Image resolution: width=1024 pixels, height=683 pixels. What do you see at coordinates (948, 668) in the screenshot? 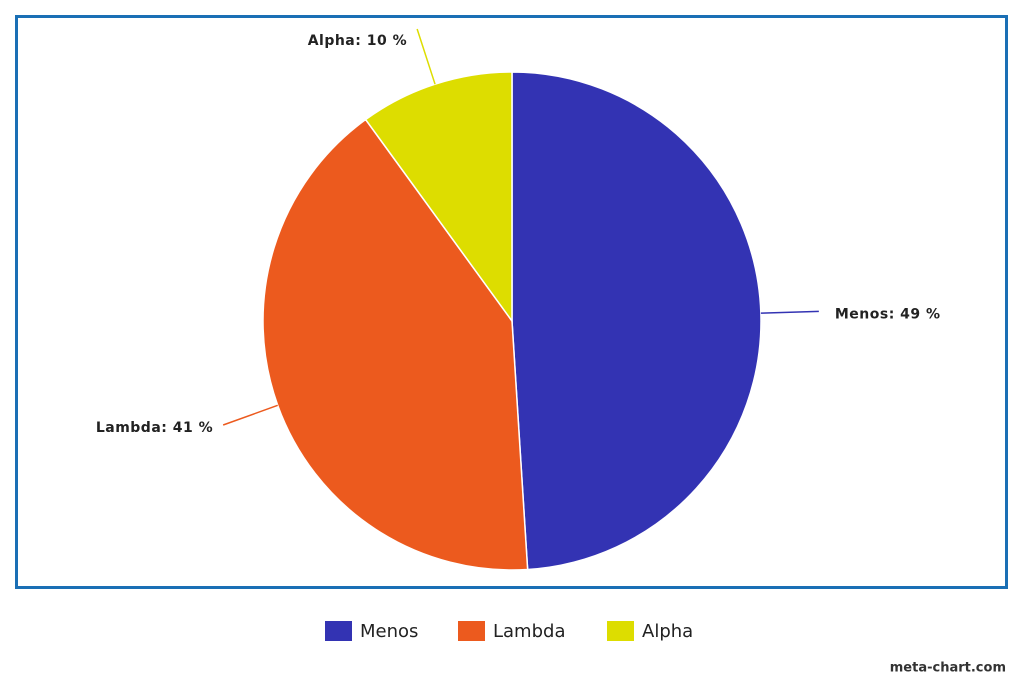
I see `watermark: meta-chart.com` at bounding box center [948, 668].